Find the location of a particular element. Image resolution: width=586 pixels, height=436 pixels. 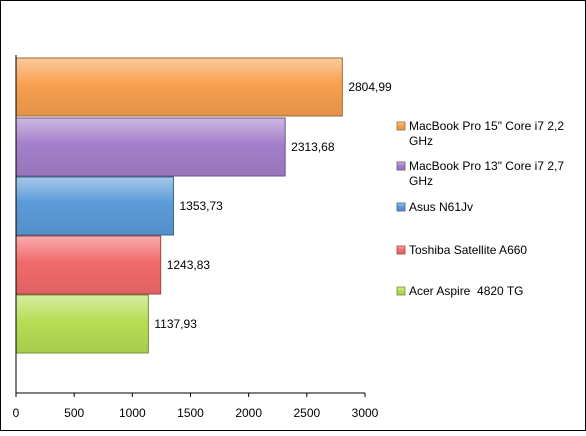

x-tick-label: 1500 is located at coordinates (190, 413).